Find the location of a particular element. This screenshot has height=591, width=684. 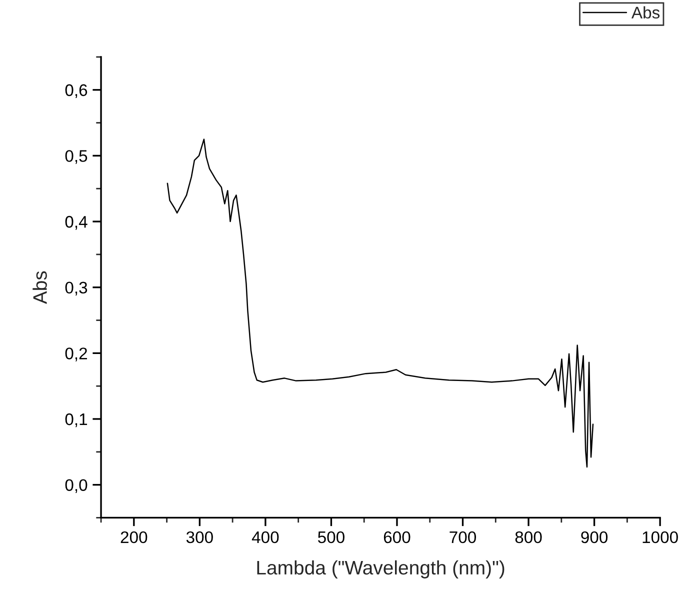

x-tick-label: 500 is located at coordinates (331, 537).